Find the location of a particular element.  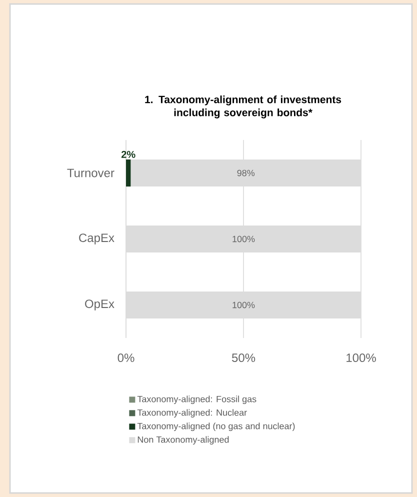

legend-label: Non Taxonomy-aligned is located at coordinates (183, 440).